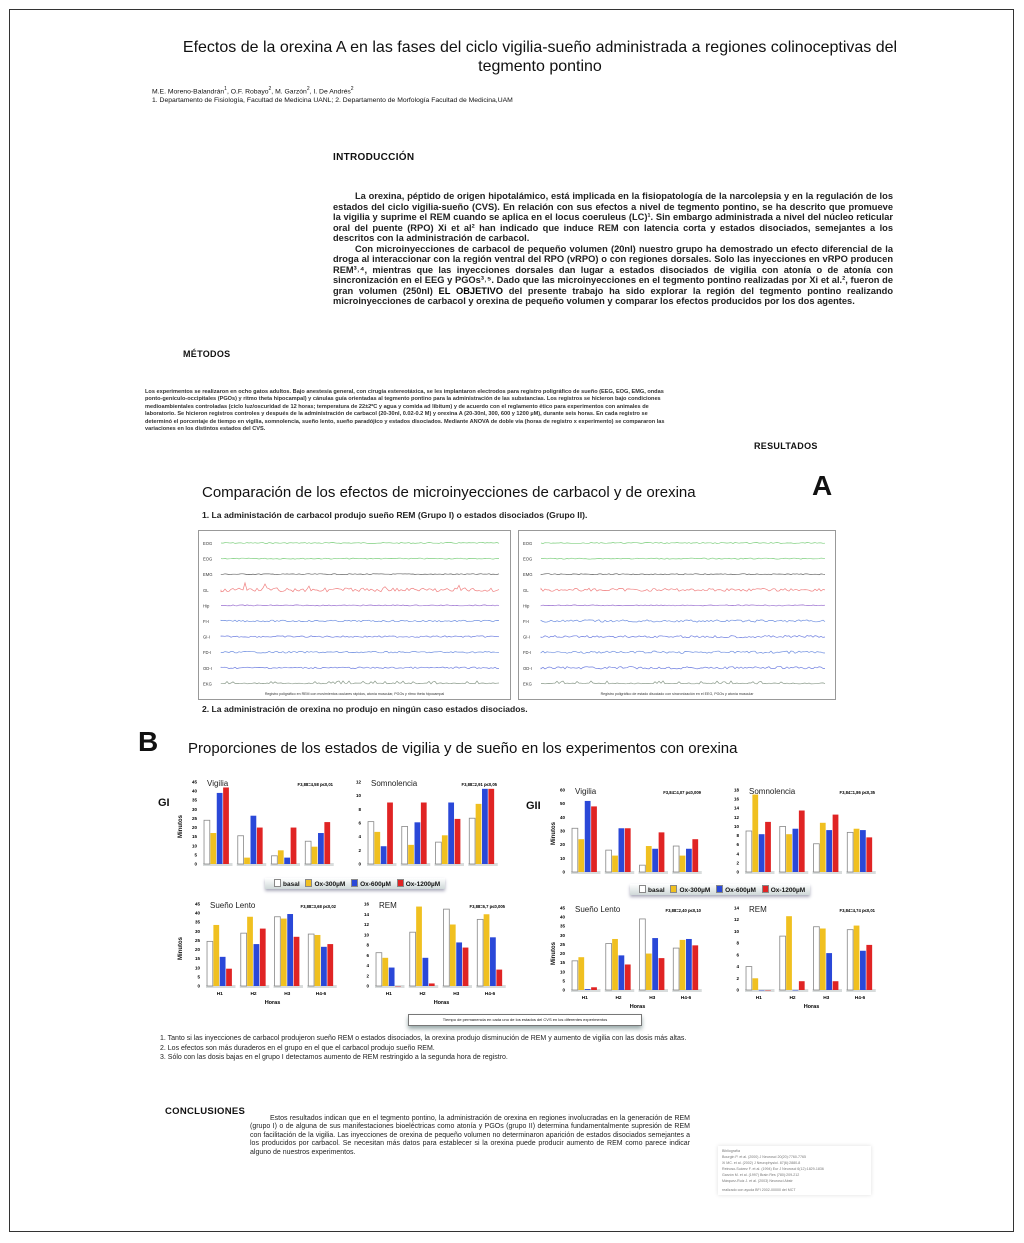 The width and height of the screenshot is (1024, 1243). What do you see at coordinates (195, 800) in the screenshot?
I see `y-tick-label: 35` at bounding box center [195, 800].